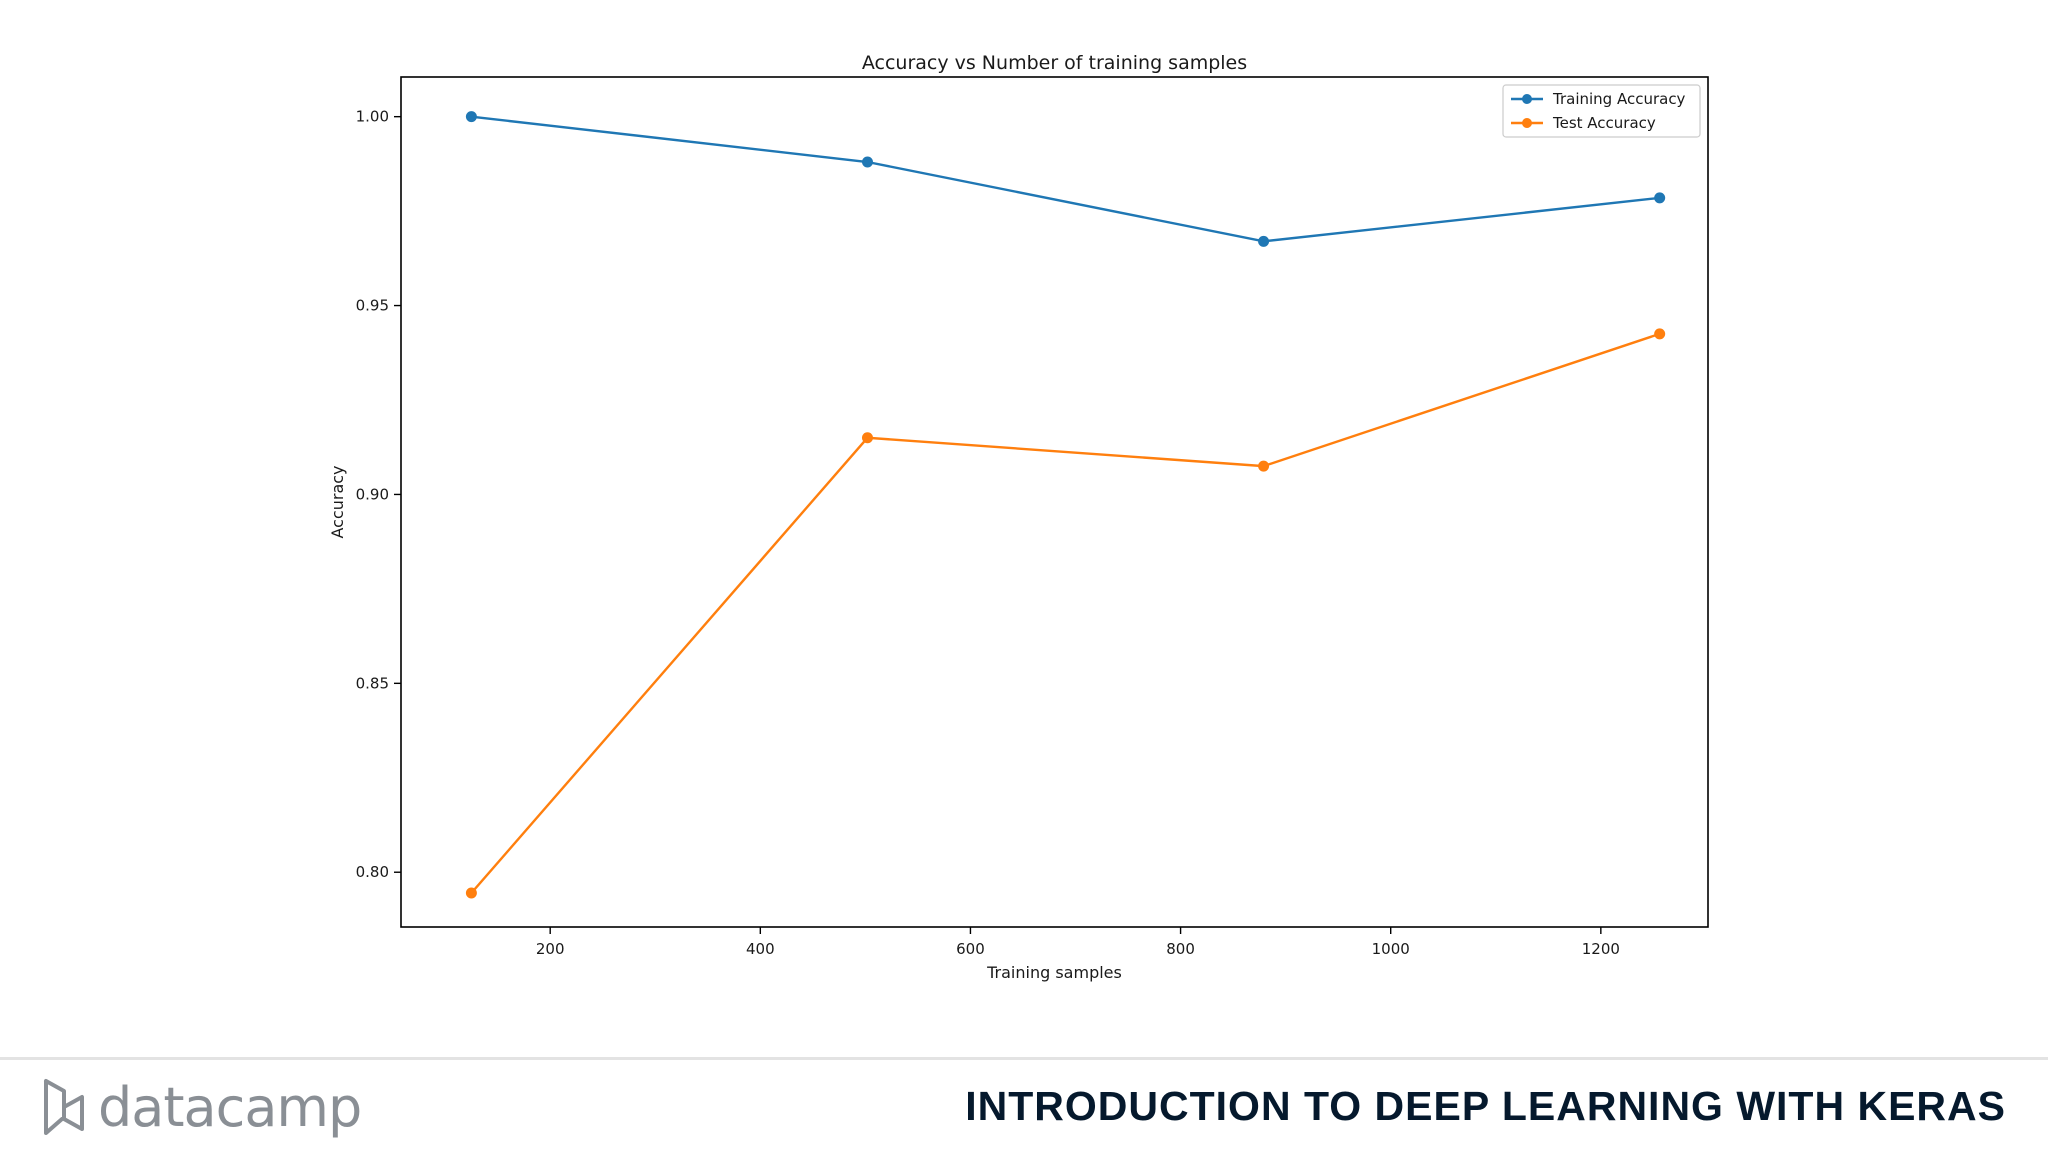 The width and height of the screenshot is (2048, 1154). I want to click on x-tick-label: 1000, so click(1391, 949).